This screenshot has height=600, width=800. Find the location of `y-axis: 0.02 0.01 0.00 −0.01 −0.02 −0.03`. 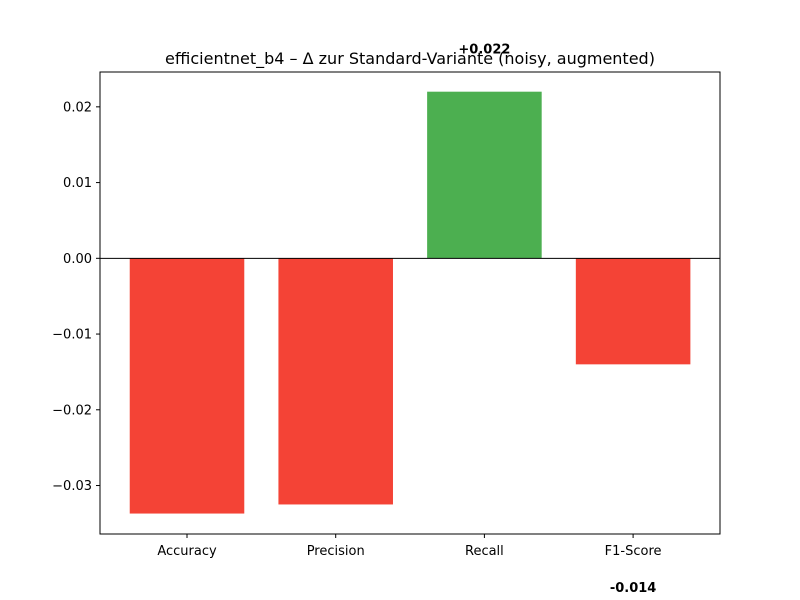

y-axis: 0.02 0.01 0.00 −0.01 −0.02 −0.03 is located at coordinates (76, 297).